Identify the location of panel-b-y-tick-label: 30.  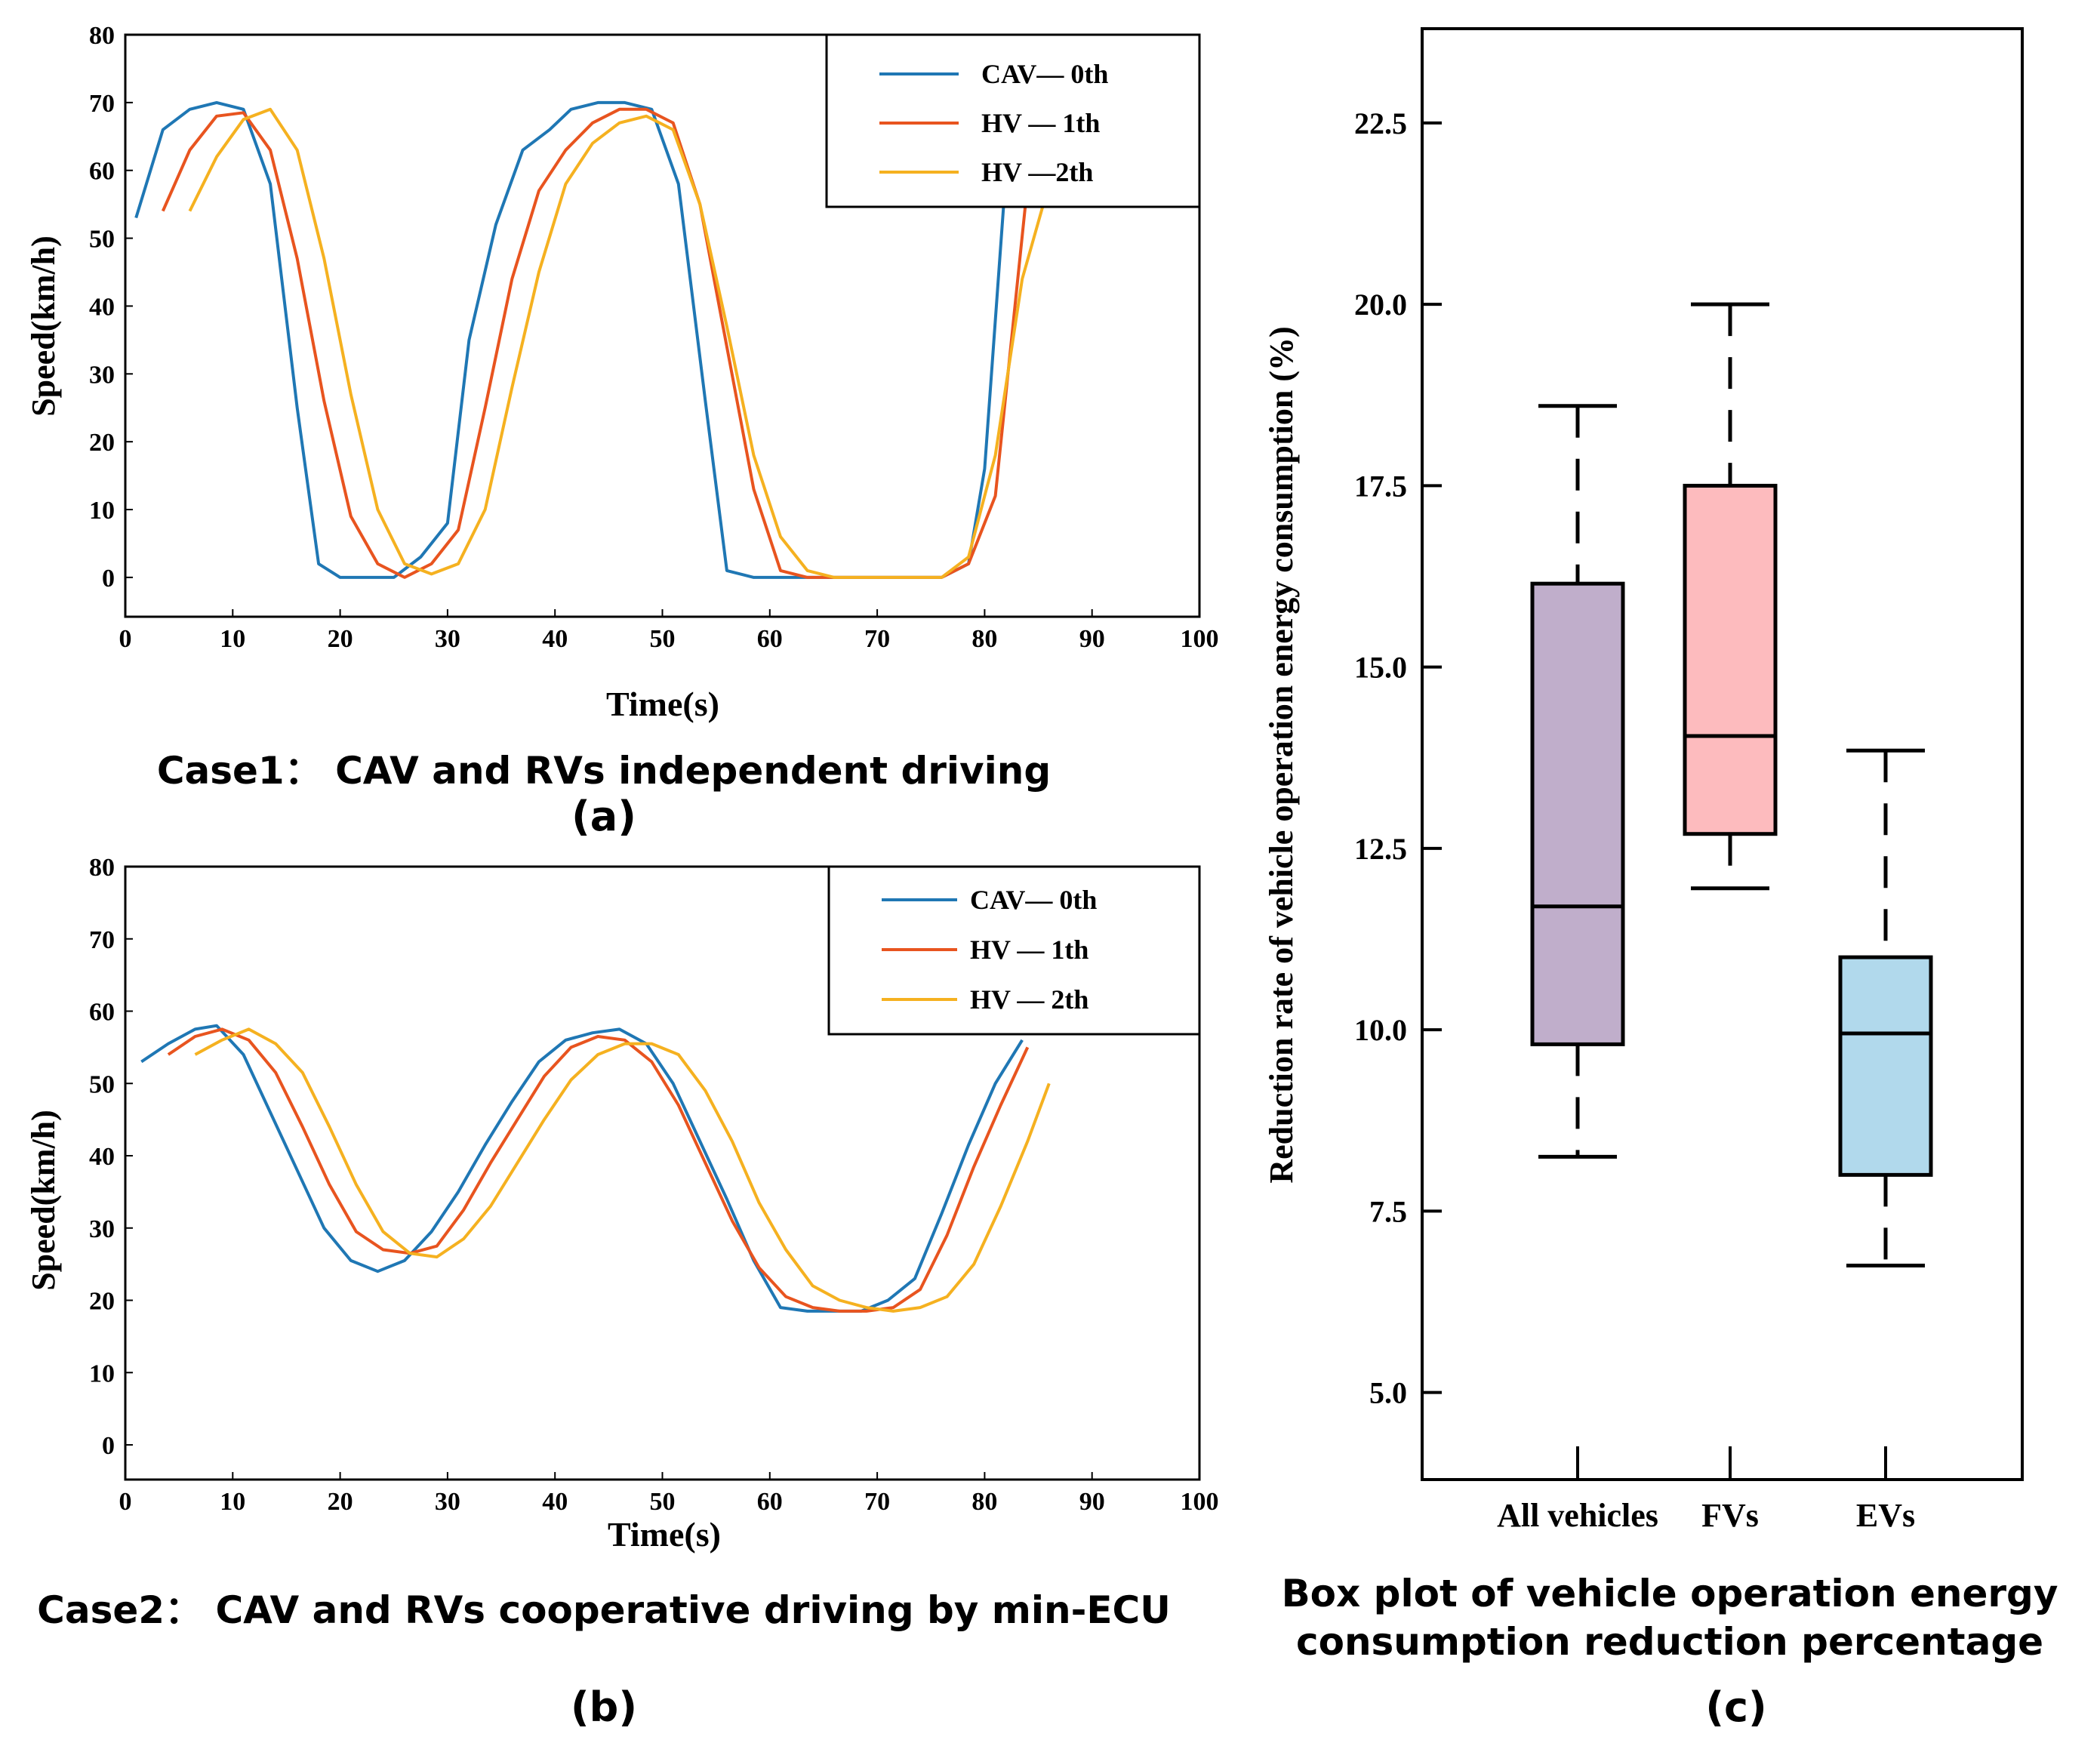
(102, 1229).